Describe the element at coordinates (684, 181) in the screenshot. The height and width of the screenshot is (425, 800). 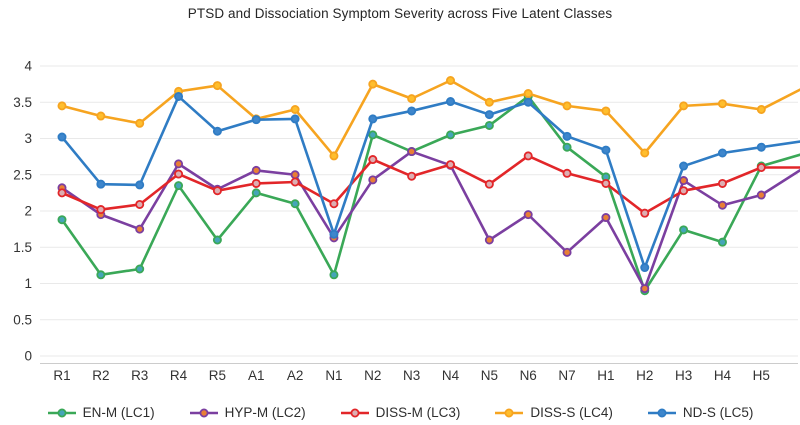
I see `data-point-HYP-M (LC2)-H3` at that location.